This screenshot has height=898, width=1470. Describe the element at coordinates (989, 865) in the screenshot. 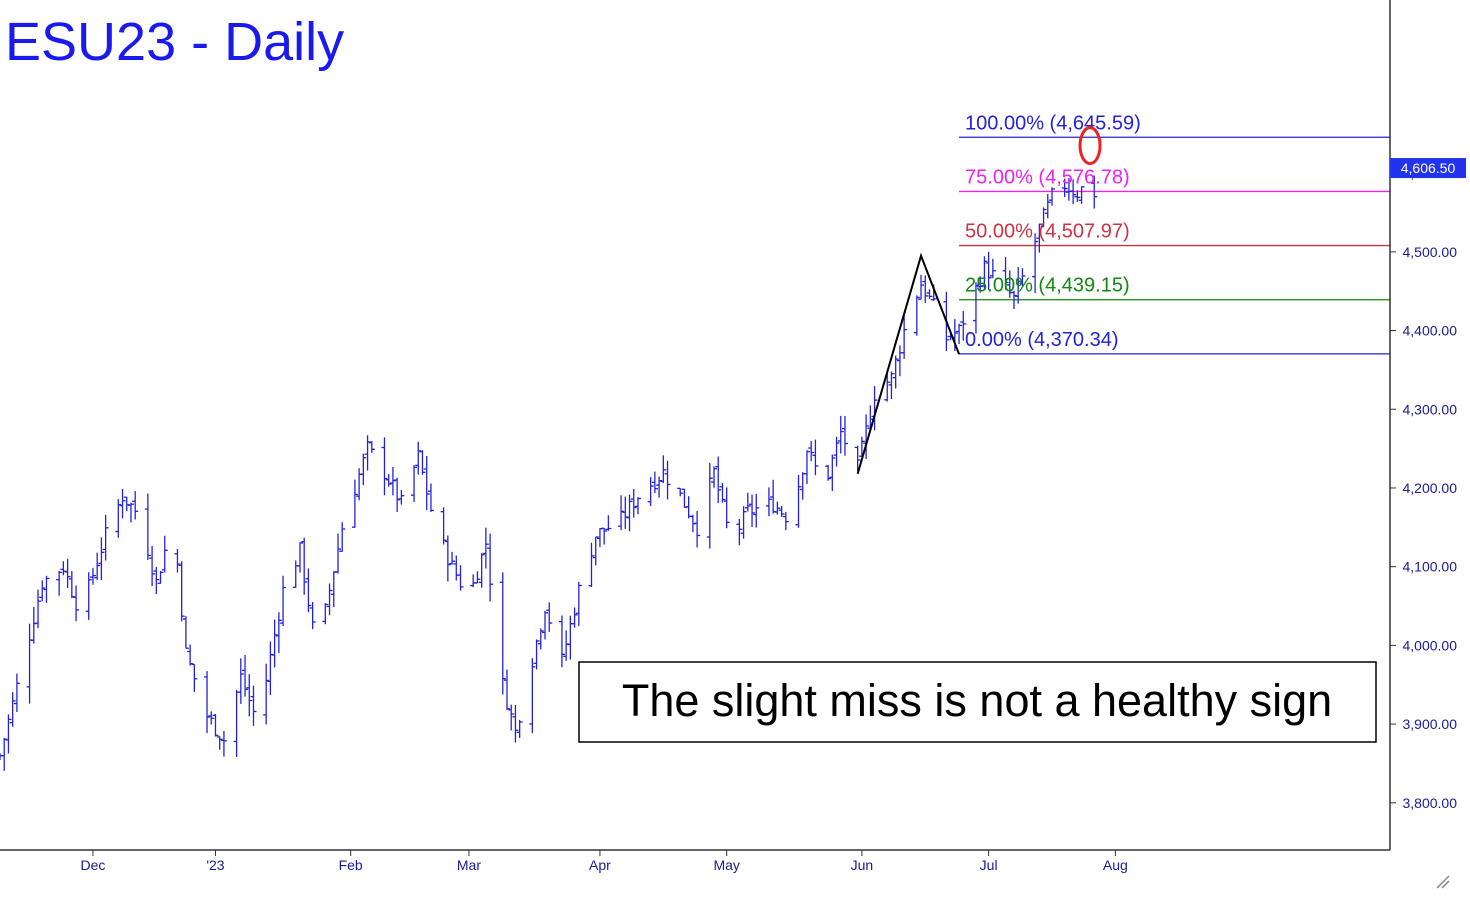

I see `x-tick-label: Jul` at that location.